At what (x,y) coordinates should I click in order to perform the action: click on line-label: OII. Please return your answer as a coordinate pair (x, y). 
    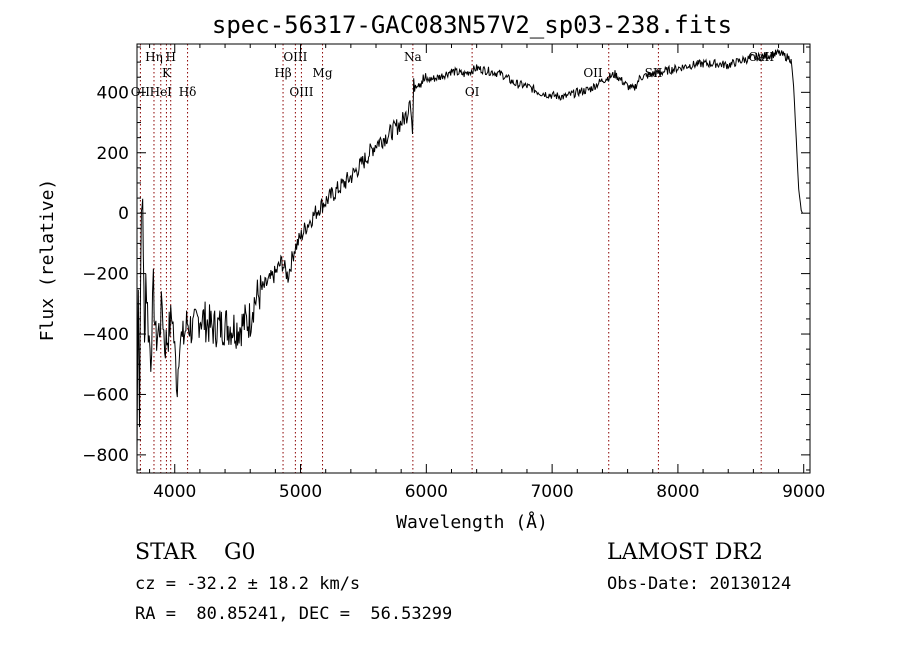
    Looking at the image, I should click on (593, 73).